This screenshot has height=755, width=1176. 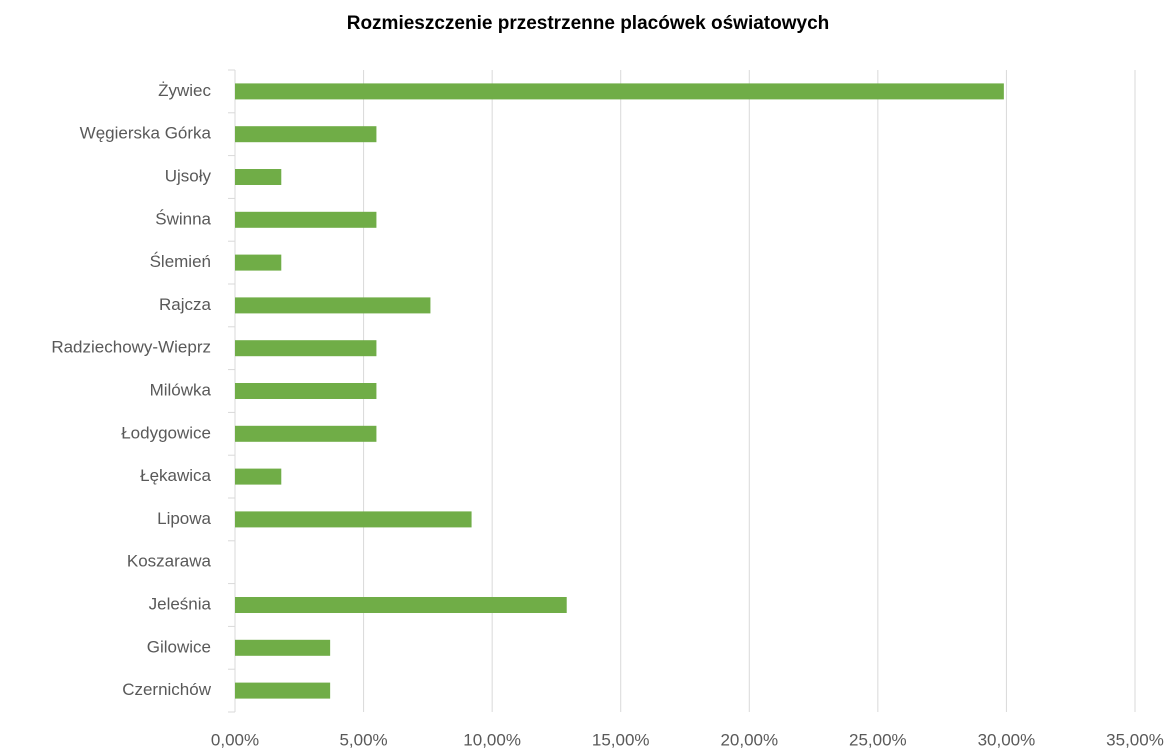 What do you see at coordinates (1135, 739) in the screenshot?
I see `x-tick-label: 35,00%` at bounding box center [1135, 739].